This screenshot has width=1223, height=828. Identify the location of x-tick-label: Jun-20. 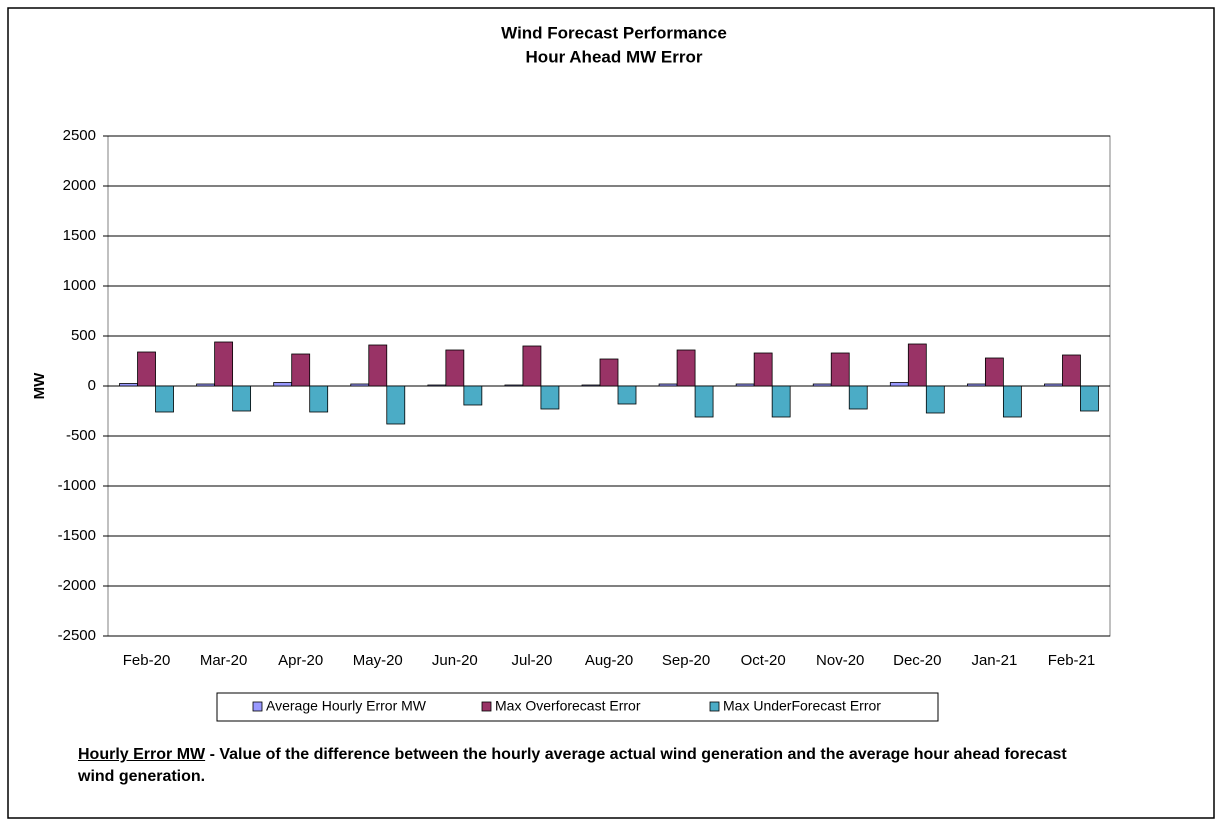
(455, 660).